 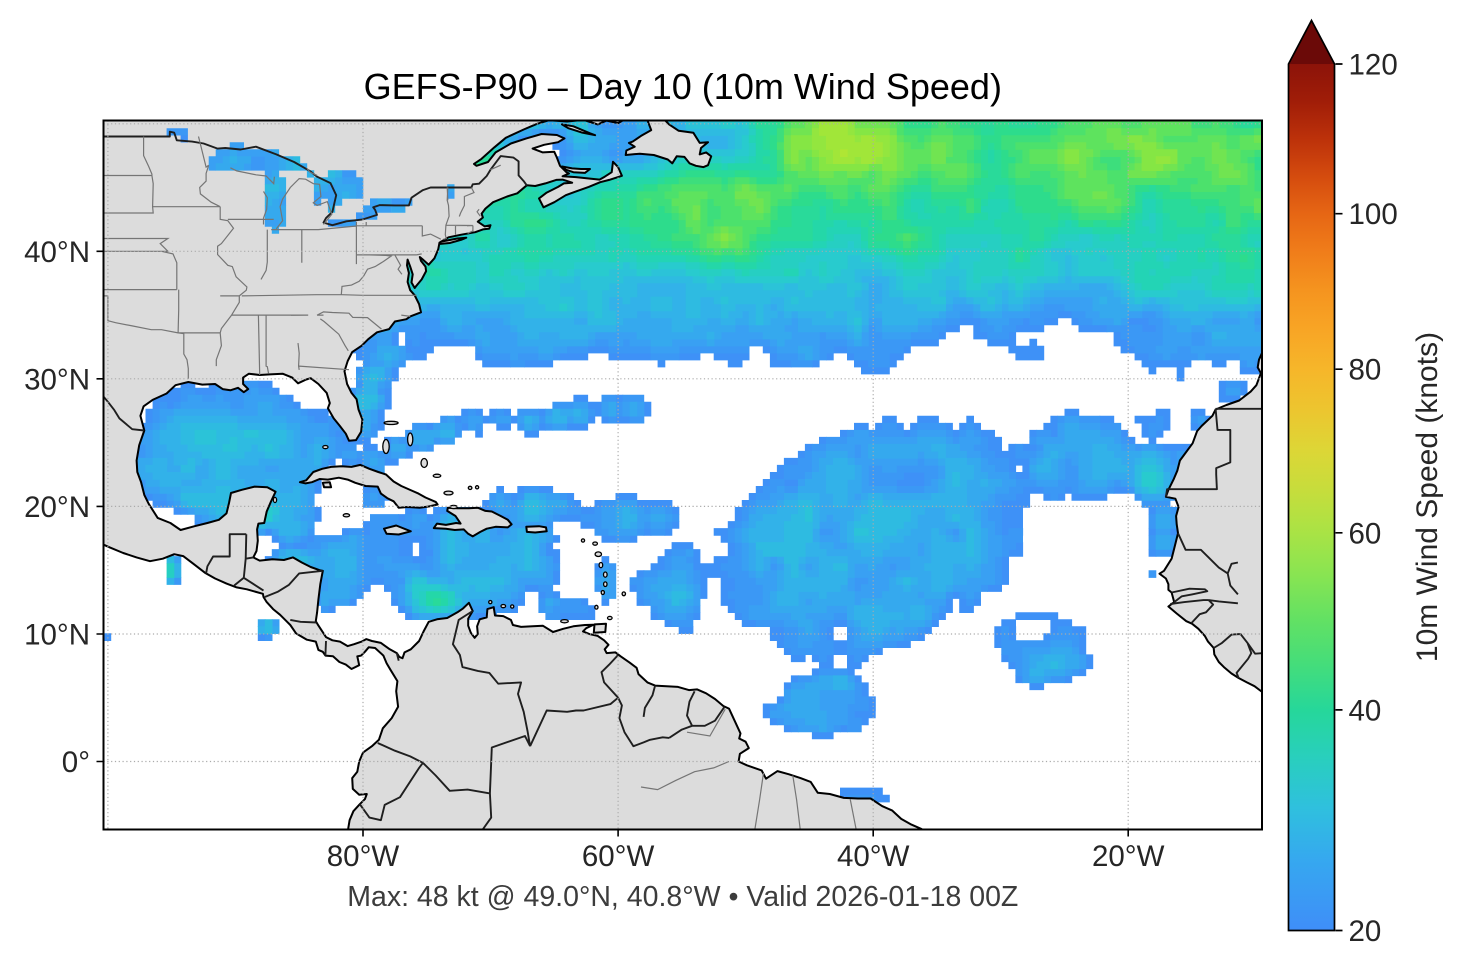 What do you see at coordinates (1373, 65) in the screenshot?
I see `svg-text: 120` at bounding box center [1373, 65].